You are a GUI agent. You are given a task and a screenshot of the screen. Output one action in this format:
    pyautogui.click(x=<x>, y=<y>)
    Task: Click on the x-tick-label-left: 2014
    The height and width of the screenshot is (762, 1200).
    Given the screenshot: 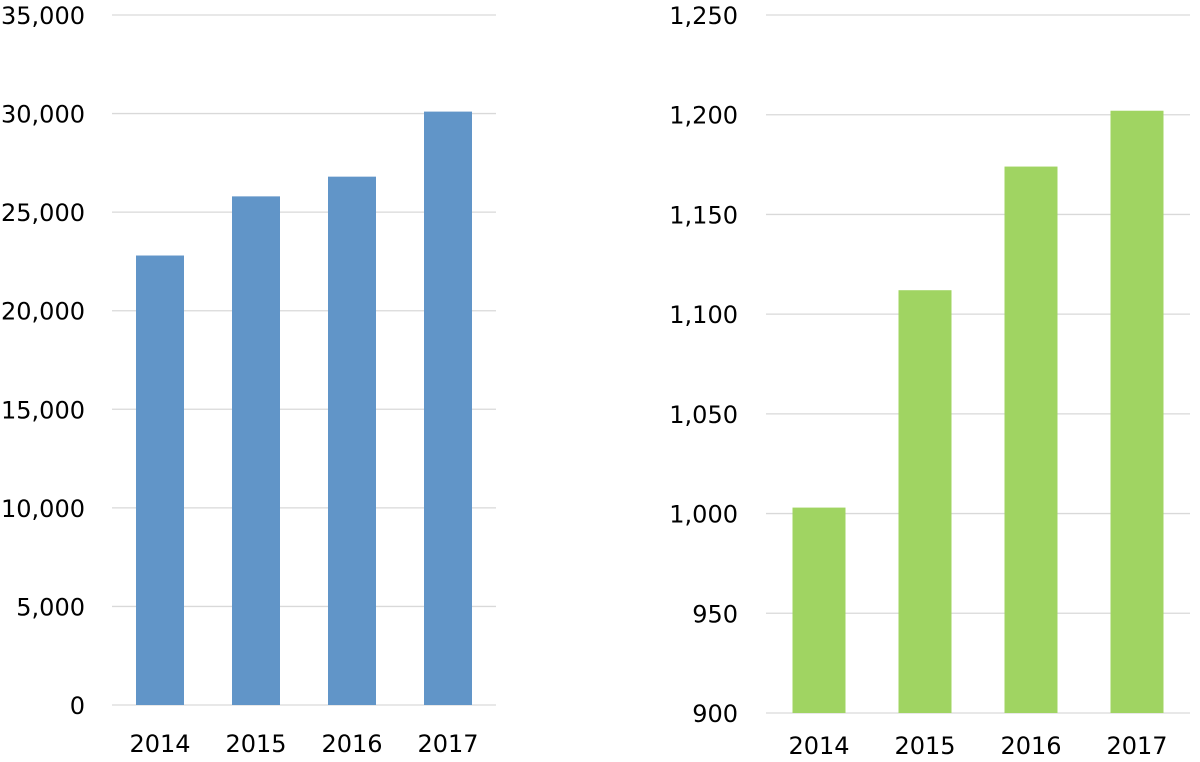 What is the action you would take?
    pyautogui.click(x=159, y=744)
    